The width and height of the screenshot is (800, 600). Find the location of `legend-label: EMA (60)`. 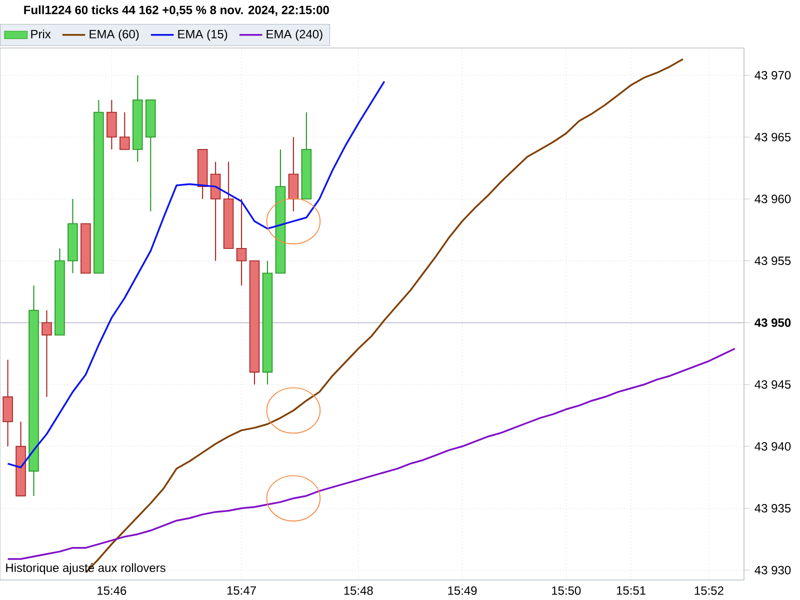

legend-label: EMA (60) is located at coordinates (114, 35).